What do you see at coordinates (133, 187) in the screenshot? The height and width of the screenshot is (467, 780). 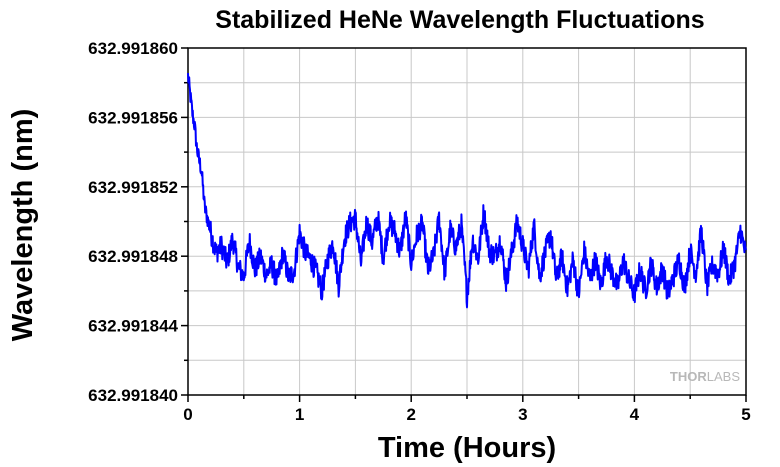 I see `y-tick-label: 632.991852` at bounding box center [133, 187].